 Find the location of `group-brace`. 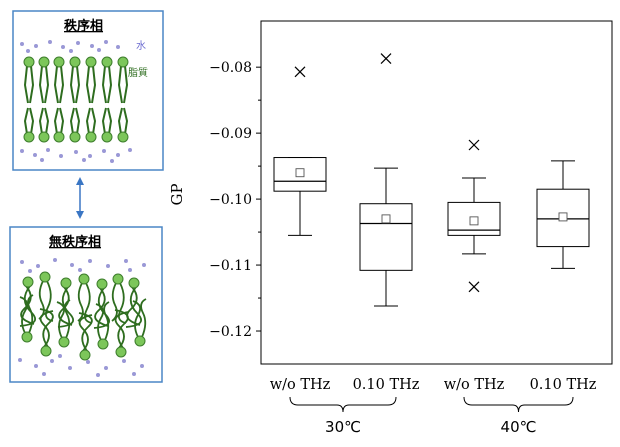

group-brace is located at coordinates (343, 404).